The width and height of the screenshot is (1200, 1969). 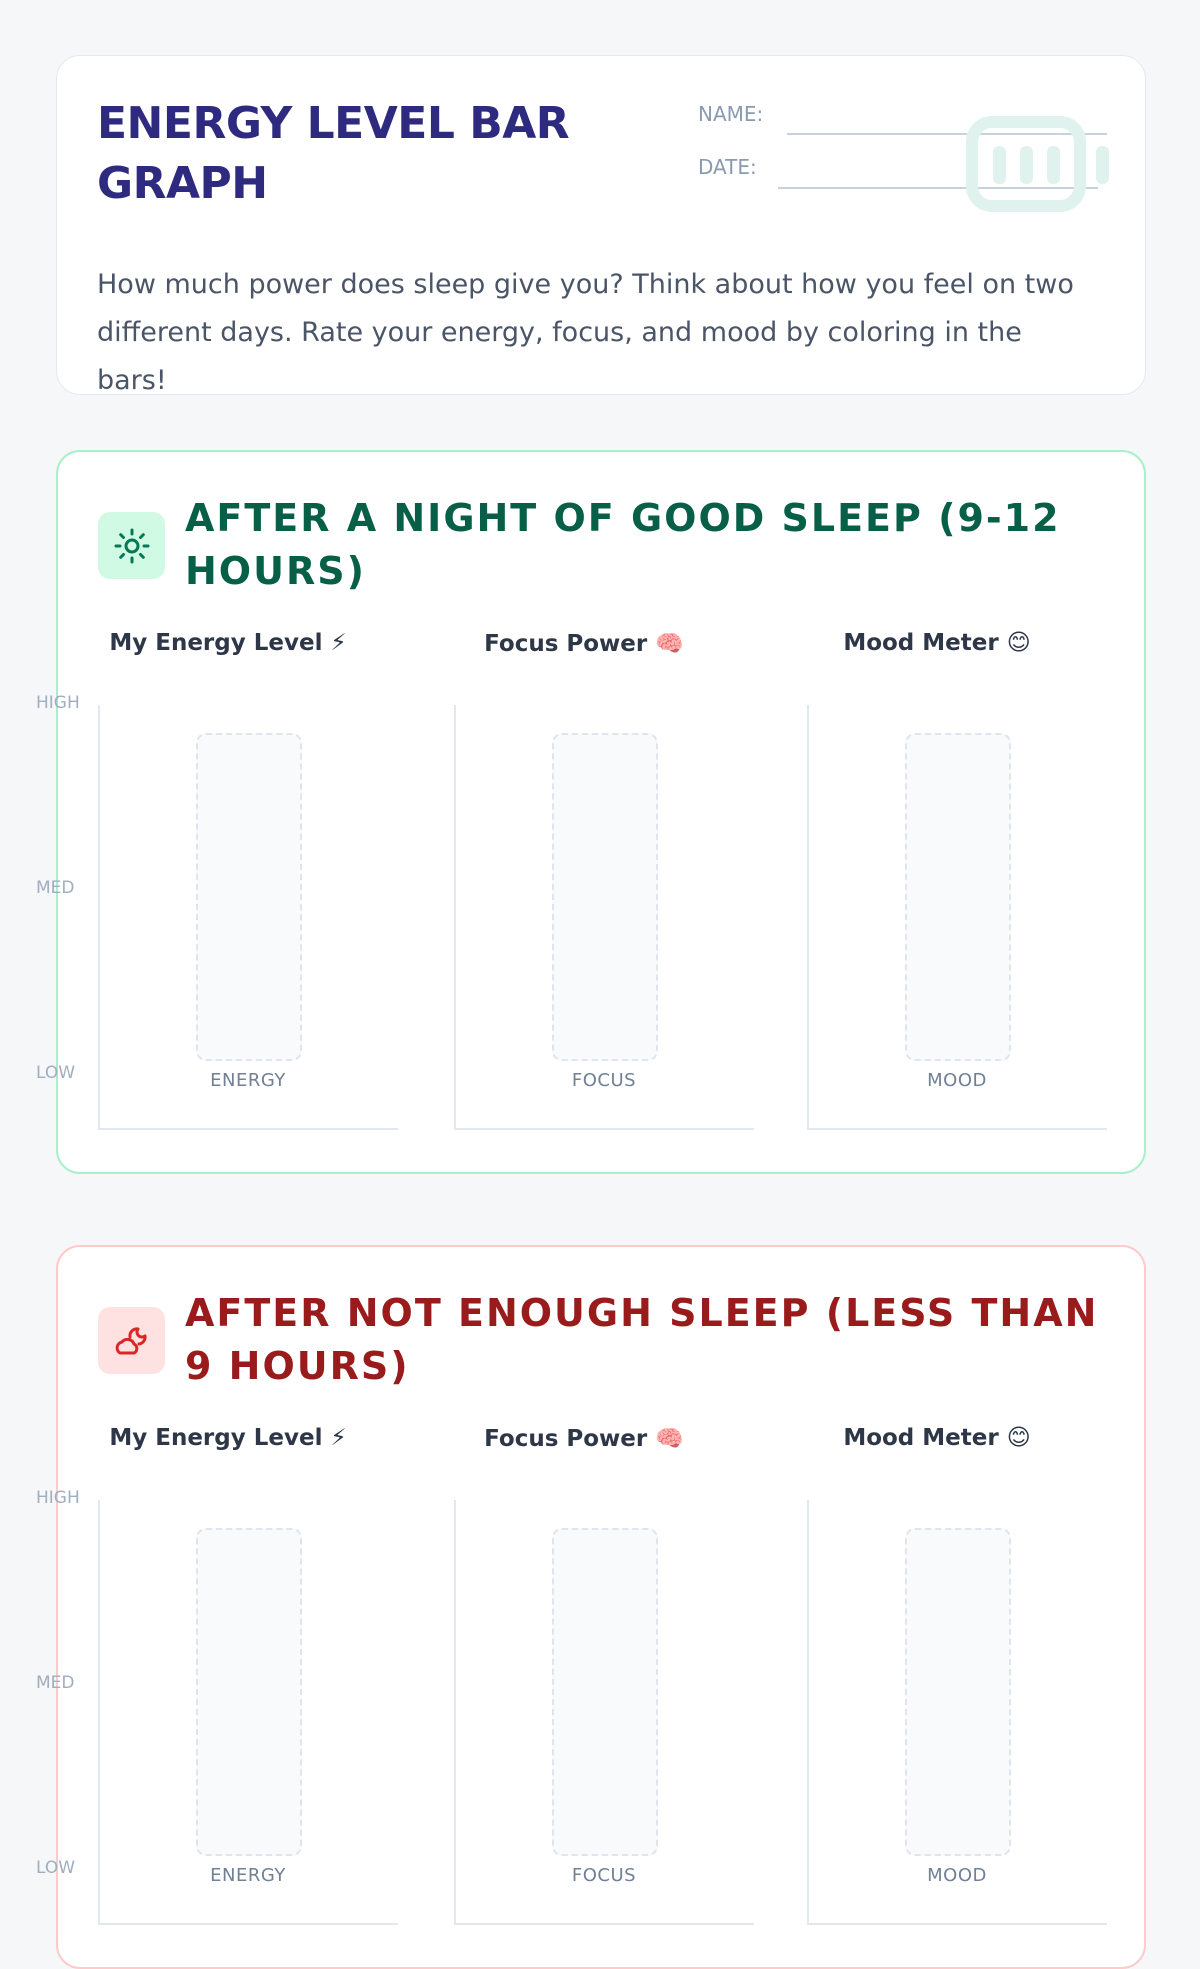 What do you see at coordinates (1037, 164) in the screenshot?
I see `battery-icon` at bounding box center [1037, 164].